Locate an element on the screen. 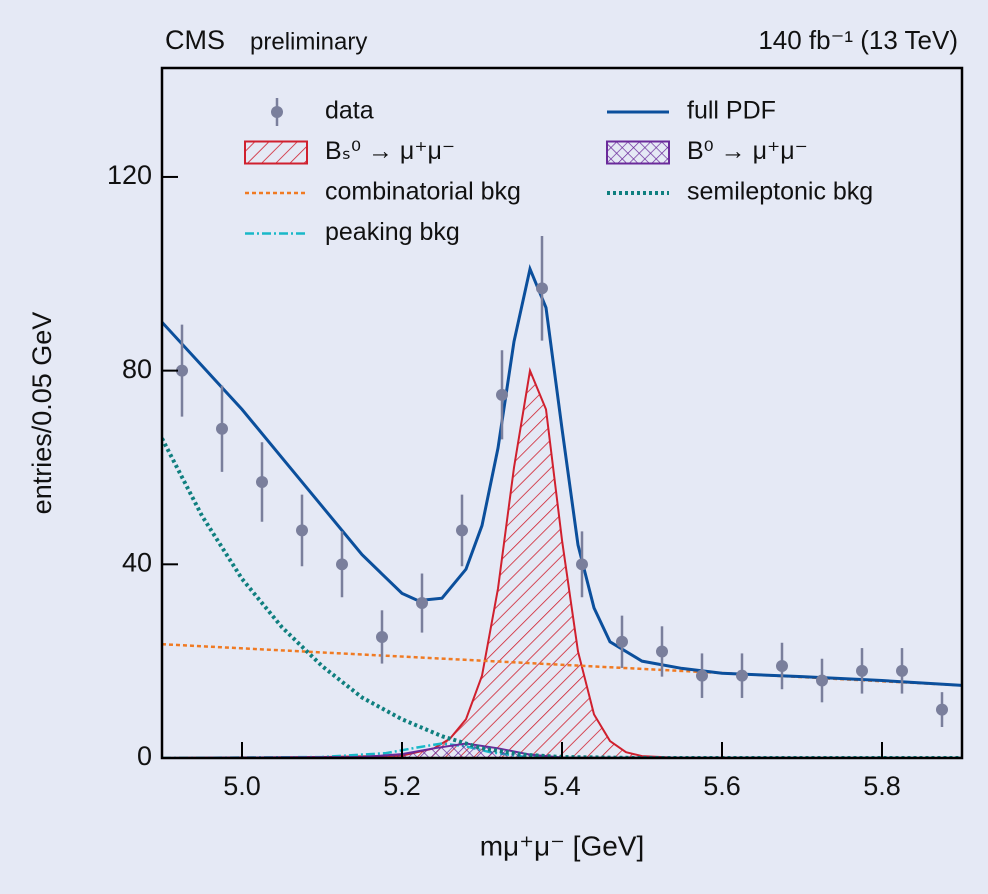 The image size is (988, 894). legend-item: semileptonic bkg is located at coordinates (740, 192).